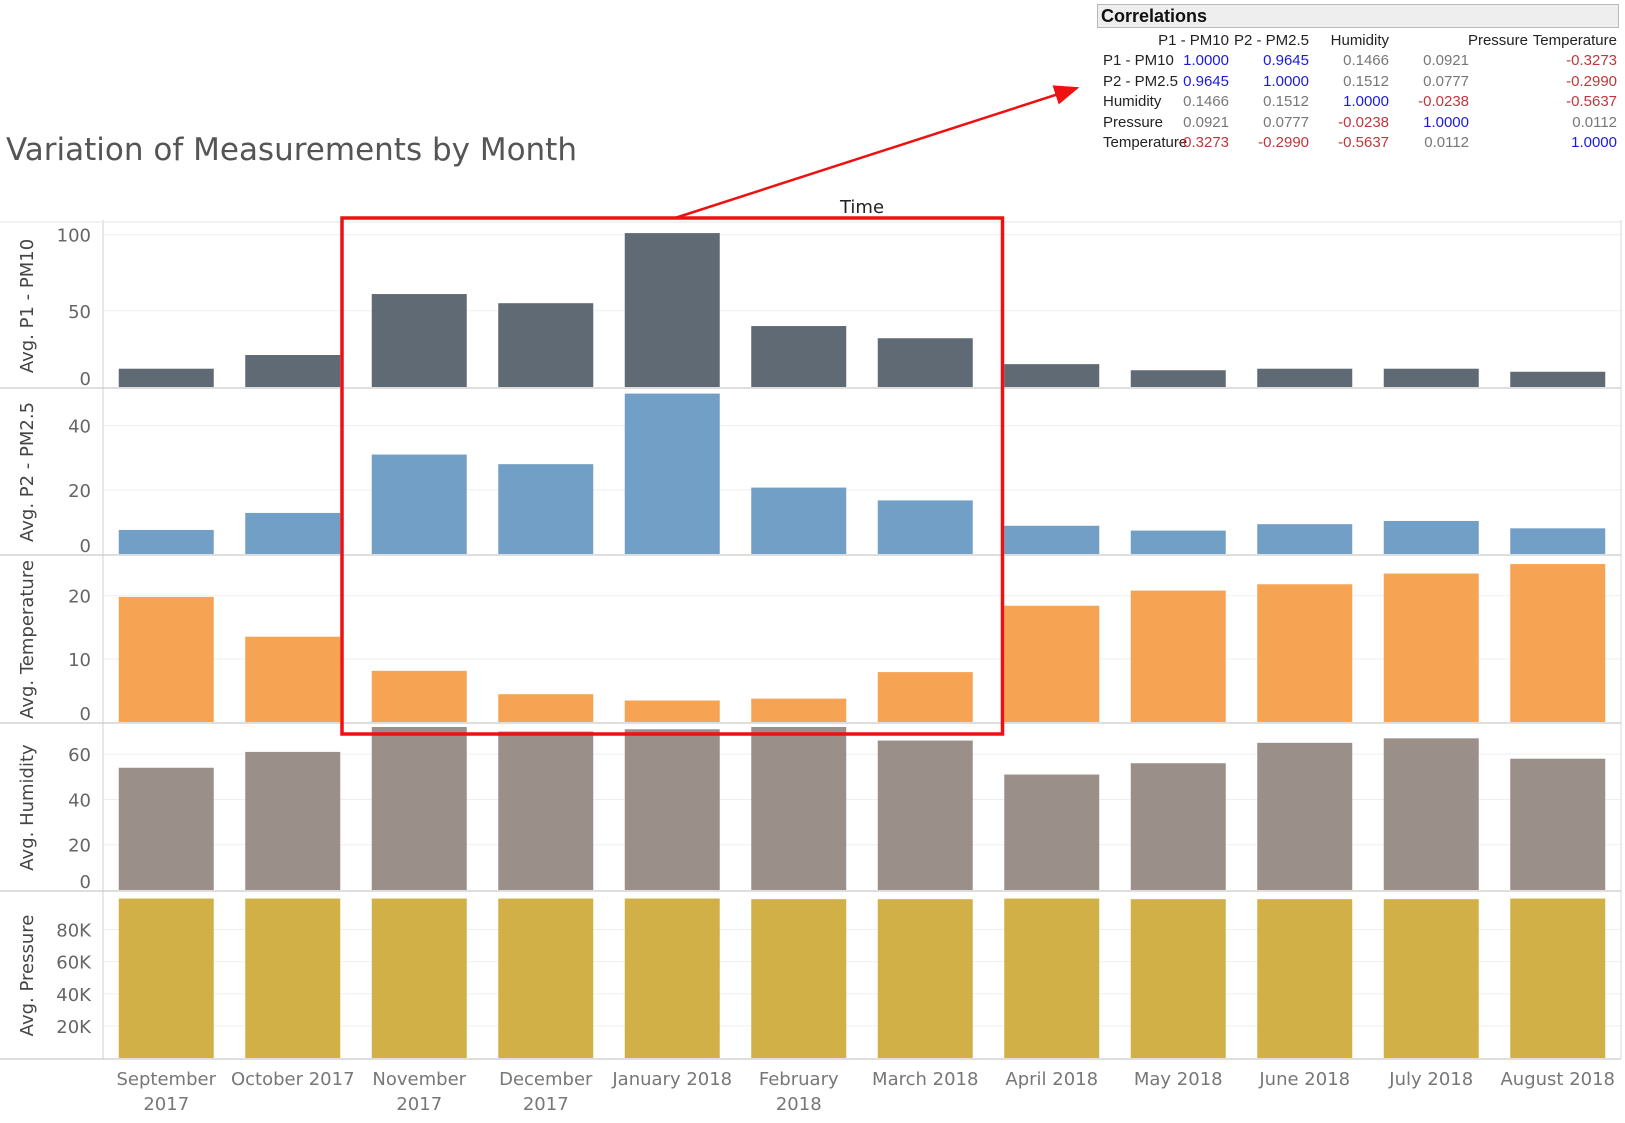  What do you see at coordinates (1133, 122) in the screenshot?
I see `corr-row-label: Pressure` at bounding box center [1133, 122].